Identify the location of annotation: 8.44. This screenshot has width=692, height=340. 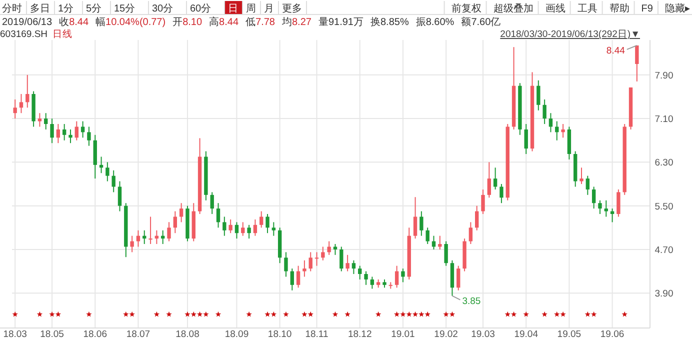
(615, 50).